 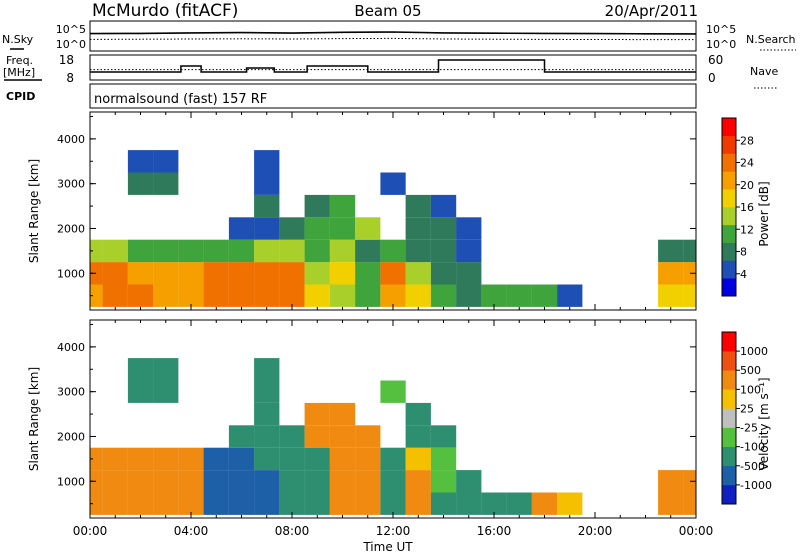 I want to click on noise-right-tick-bottom: 10^0, so click(x=721, y=44).